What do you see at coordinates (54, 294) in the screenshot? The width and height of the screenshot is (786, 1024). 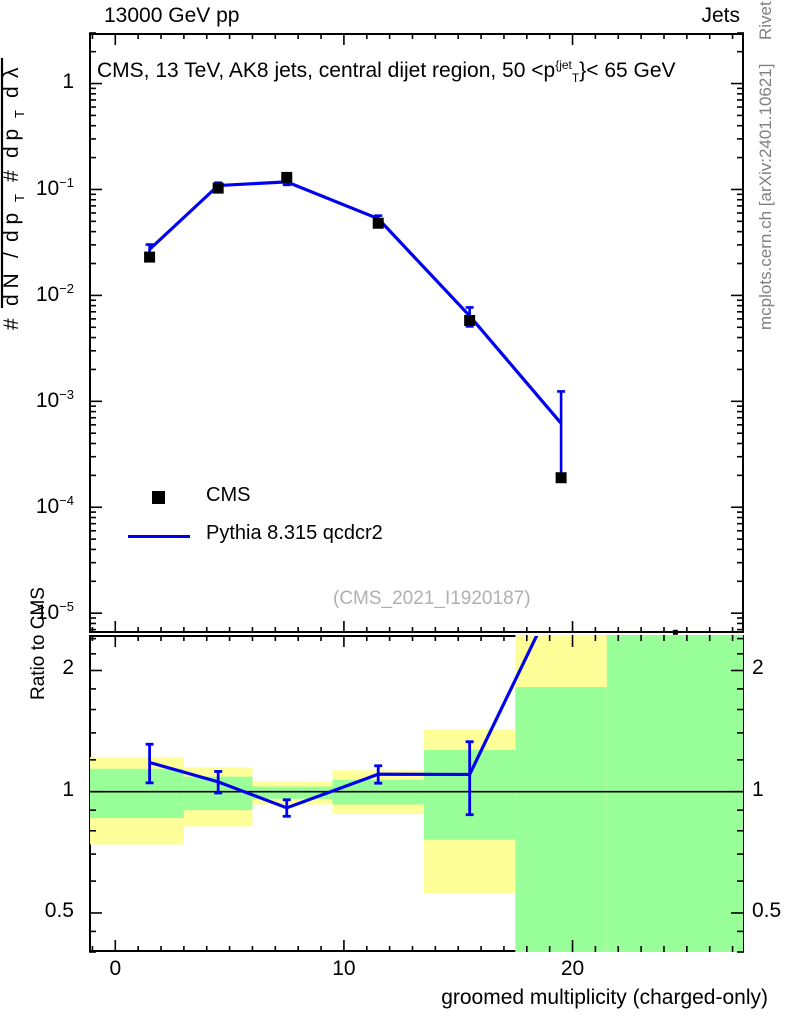 I see `y-axis-tick-label: 10⁻²` at bounding box center [54, 294].